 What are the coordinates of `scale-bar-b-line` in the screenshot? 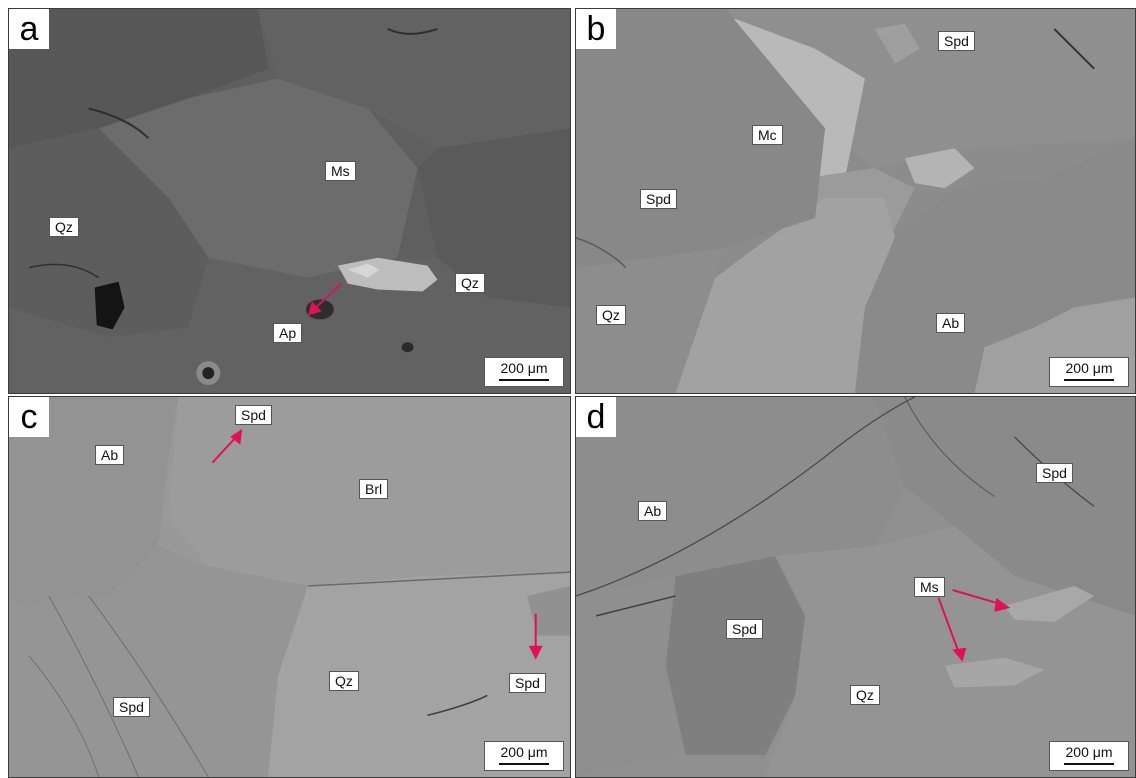 It's located at (1089, 380).